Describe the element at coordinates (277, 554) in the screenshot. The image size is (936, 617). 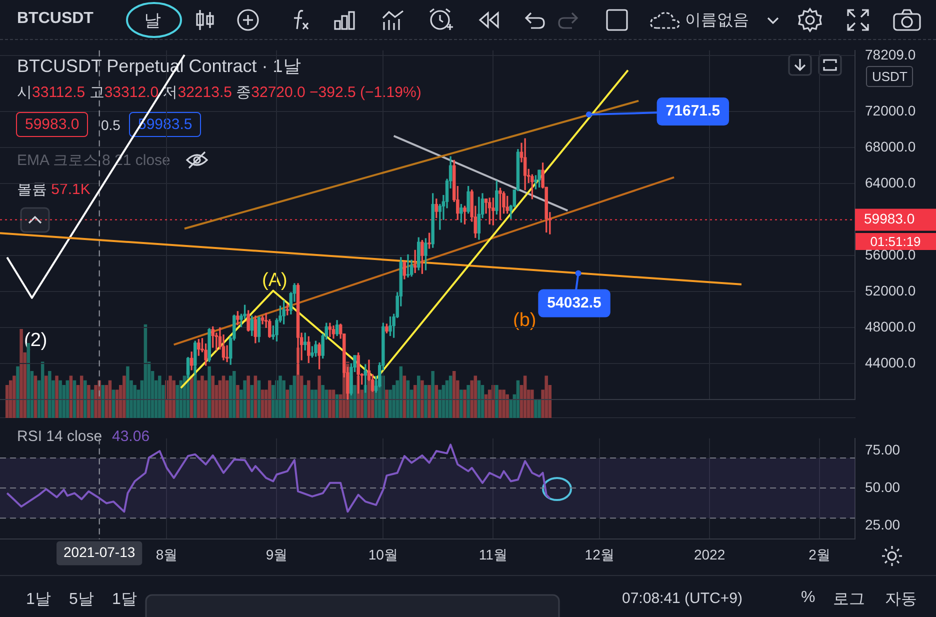
I see `x-tick-label: 9월` at that location.